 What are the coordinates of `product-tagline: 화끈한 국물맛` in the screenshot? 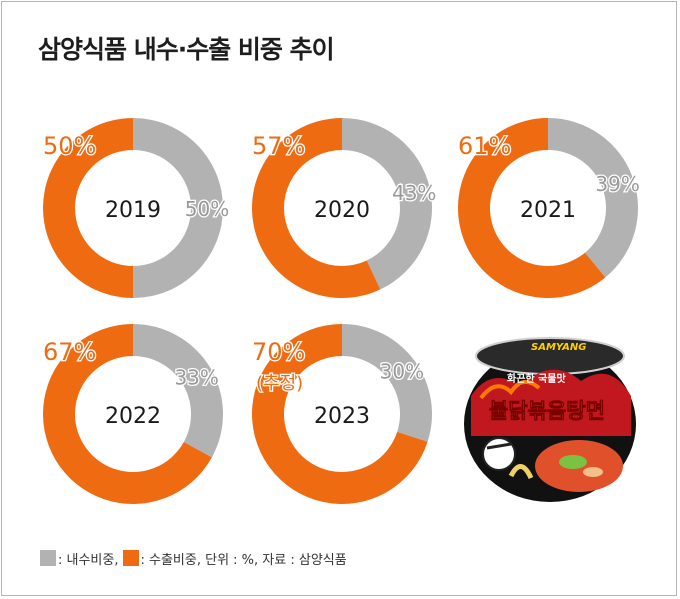 It's located at (536, 378).